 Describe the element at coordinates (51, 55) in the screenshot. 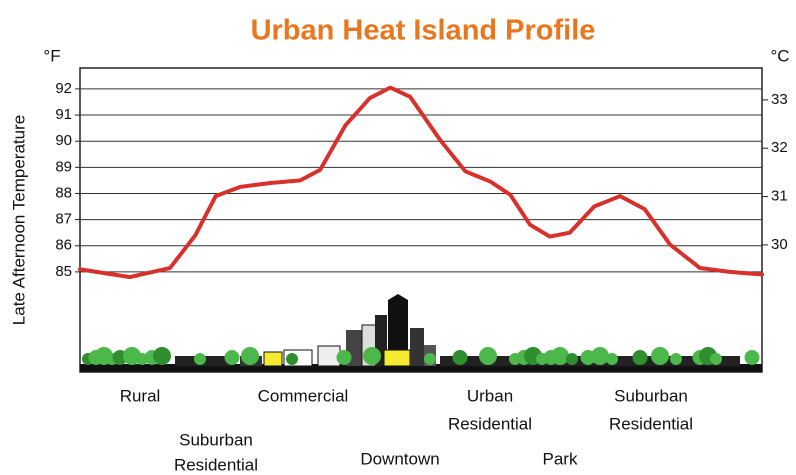

I see `y-unit: °F` at that location.